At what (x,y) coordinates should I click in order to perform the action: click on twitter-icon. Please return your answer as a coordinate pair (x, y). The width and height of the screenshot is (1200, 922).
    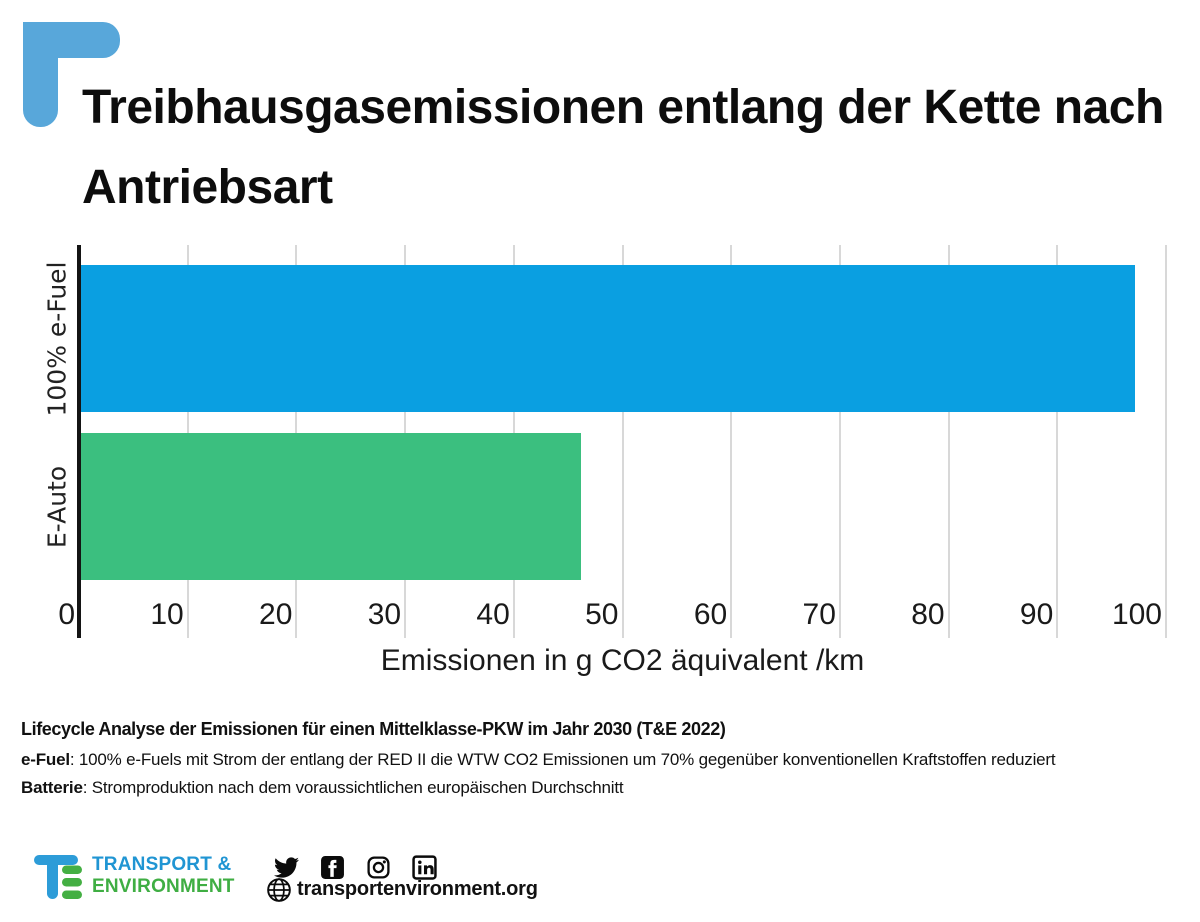
    Looking at the image, I should click on (286, 867).